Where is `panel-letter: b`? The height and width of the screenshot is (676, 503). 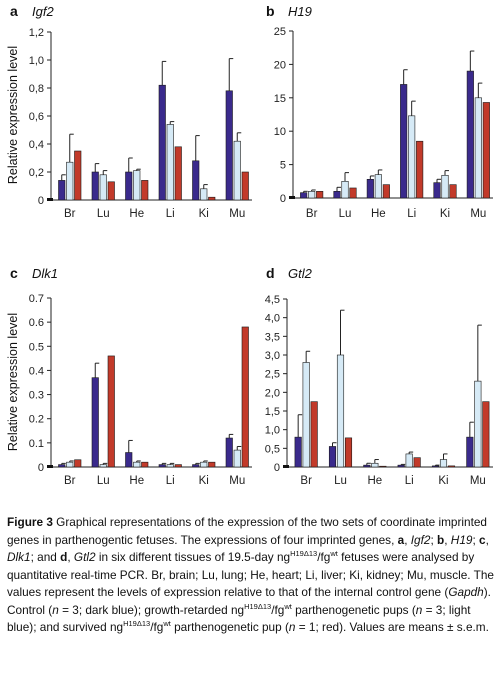
panel-letter: b is located at coordinates (270, 11).